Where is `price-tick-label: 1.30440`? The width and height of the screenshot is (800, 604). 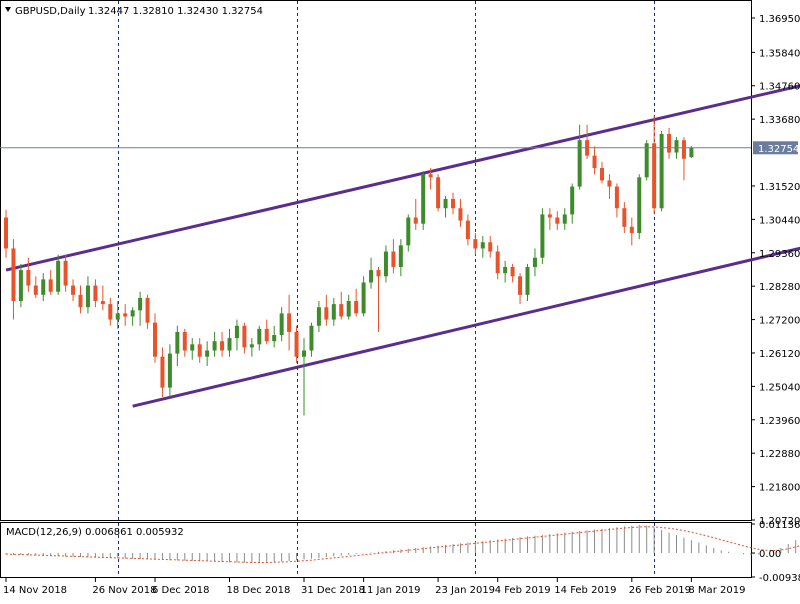 price-tick-label: 1.30440 is located at coordinates (779, 220).